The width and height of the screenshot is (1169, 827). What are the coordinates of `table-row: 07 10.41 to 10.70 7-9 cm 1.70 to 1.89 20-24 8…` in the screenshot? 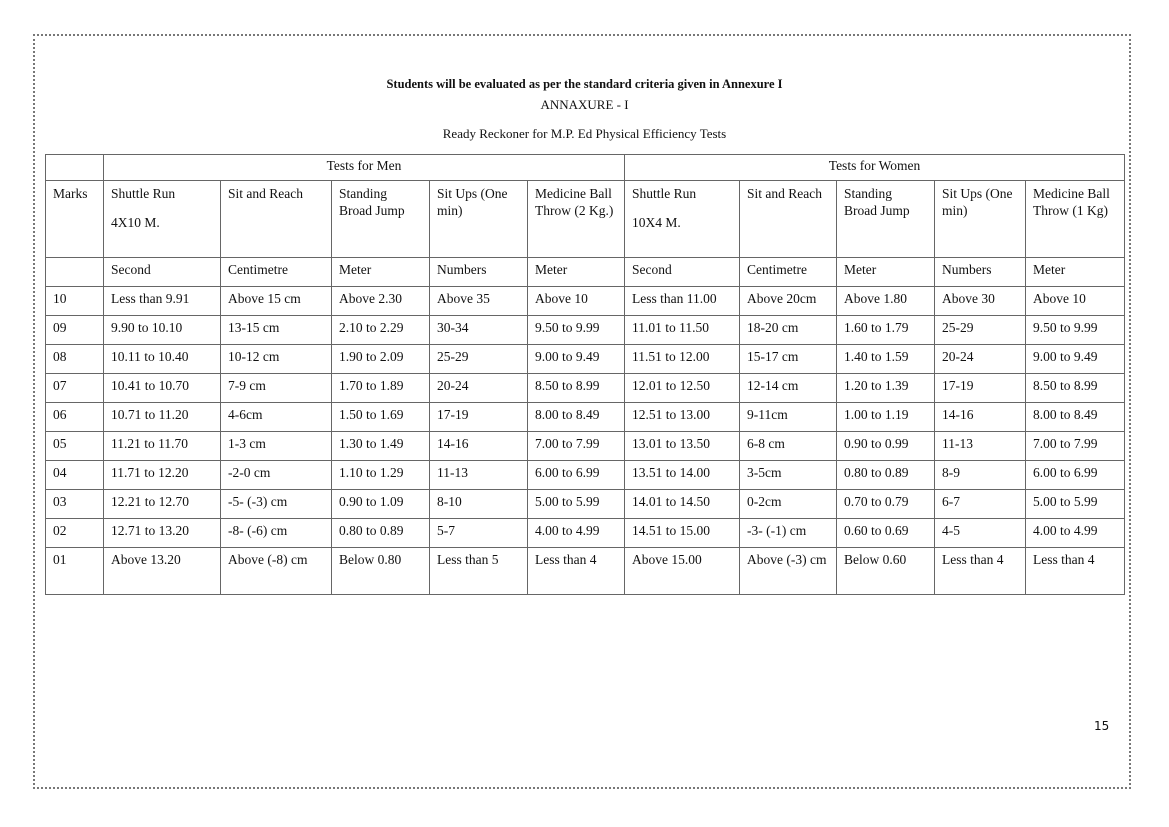 It's located at (585, 388).